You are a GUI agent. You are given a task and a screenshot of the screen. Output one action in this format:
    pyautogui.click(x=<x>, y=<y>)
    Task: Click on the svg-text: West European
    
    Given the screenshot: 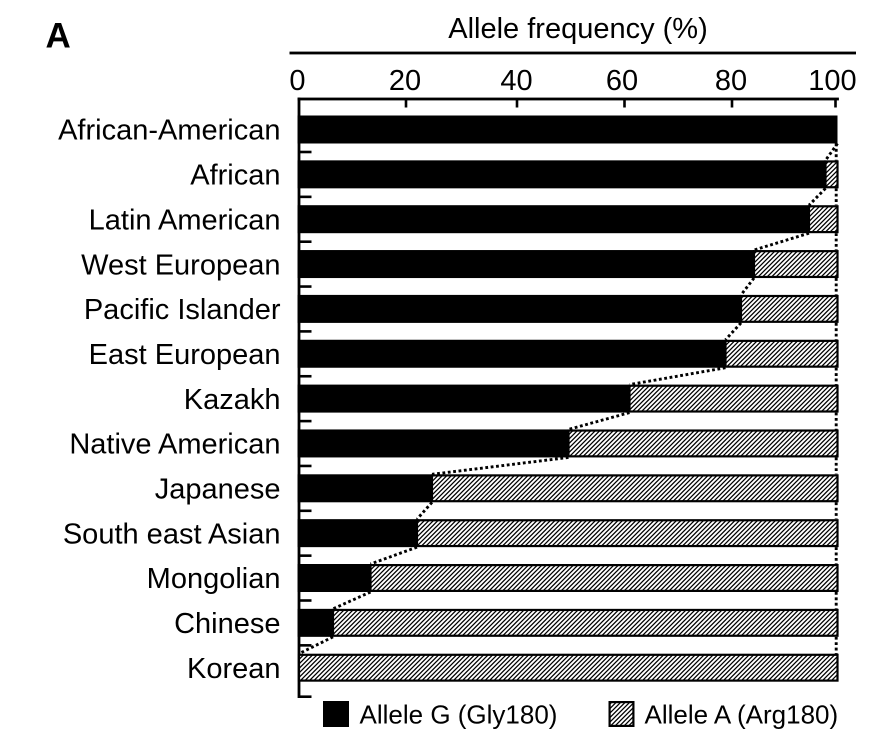 What is the action you would take?
    pyautogui.click(x=180, y=265)
    